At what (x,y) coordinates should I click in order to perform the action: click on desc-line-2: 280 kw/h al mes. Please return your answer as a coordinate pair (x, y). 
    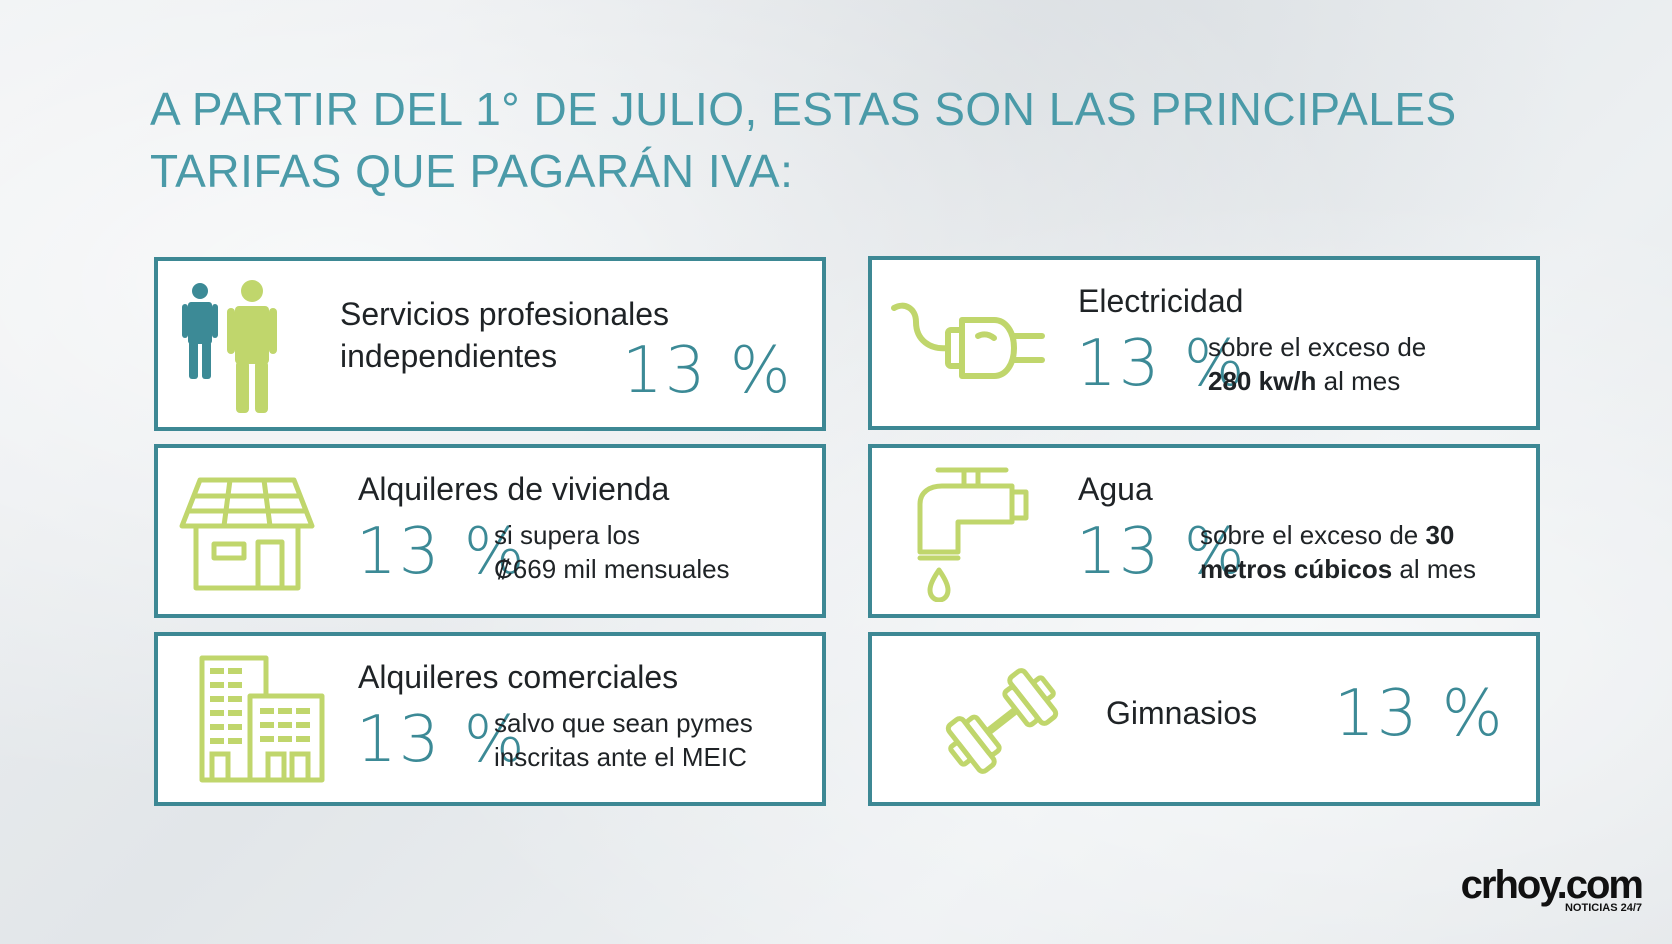
    Looking at the image, I should click on (1317, 381).